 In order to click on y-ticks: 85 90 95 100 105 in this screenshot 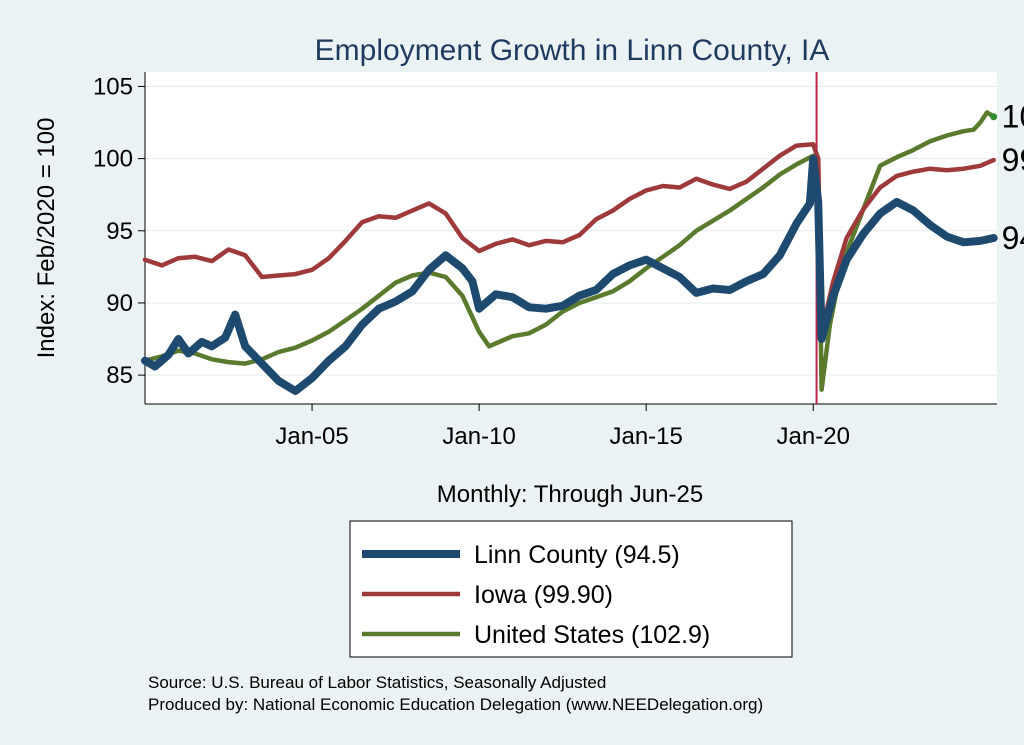, I will do `click(119, 231)`.